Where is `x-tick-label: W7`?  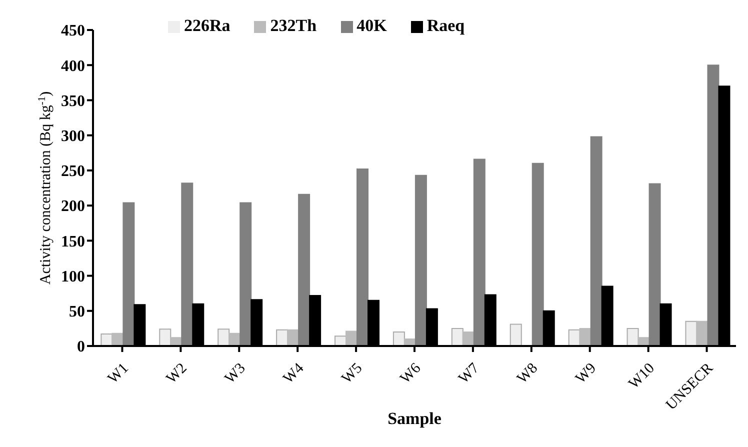
x-tick-label: W7 is located at coordinates (469, 373).